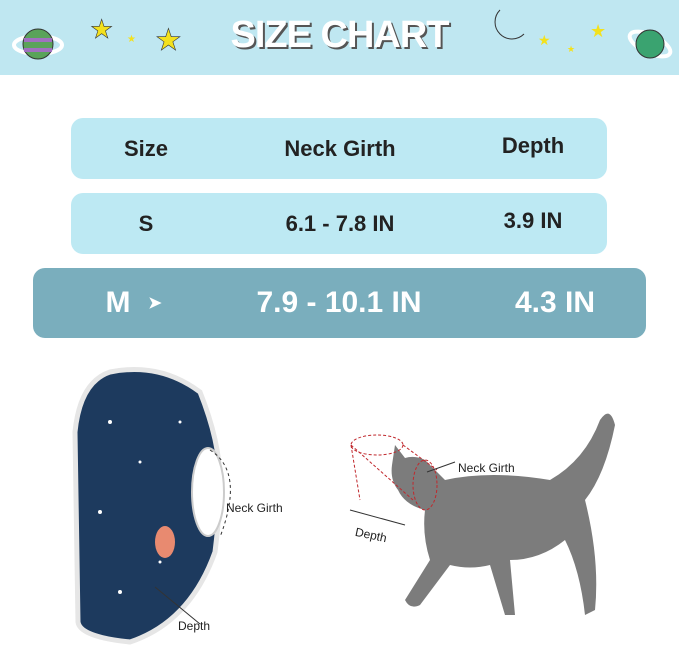 This screenshot has height=652, width=679. What do you see at coordinates (155, 303) in the screenshot?
I see `arrow-icon: ➤` at bounding box center [155, 303].